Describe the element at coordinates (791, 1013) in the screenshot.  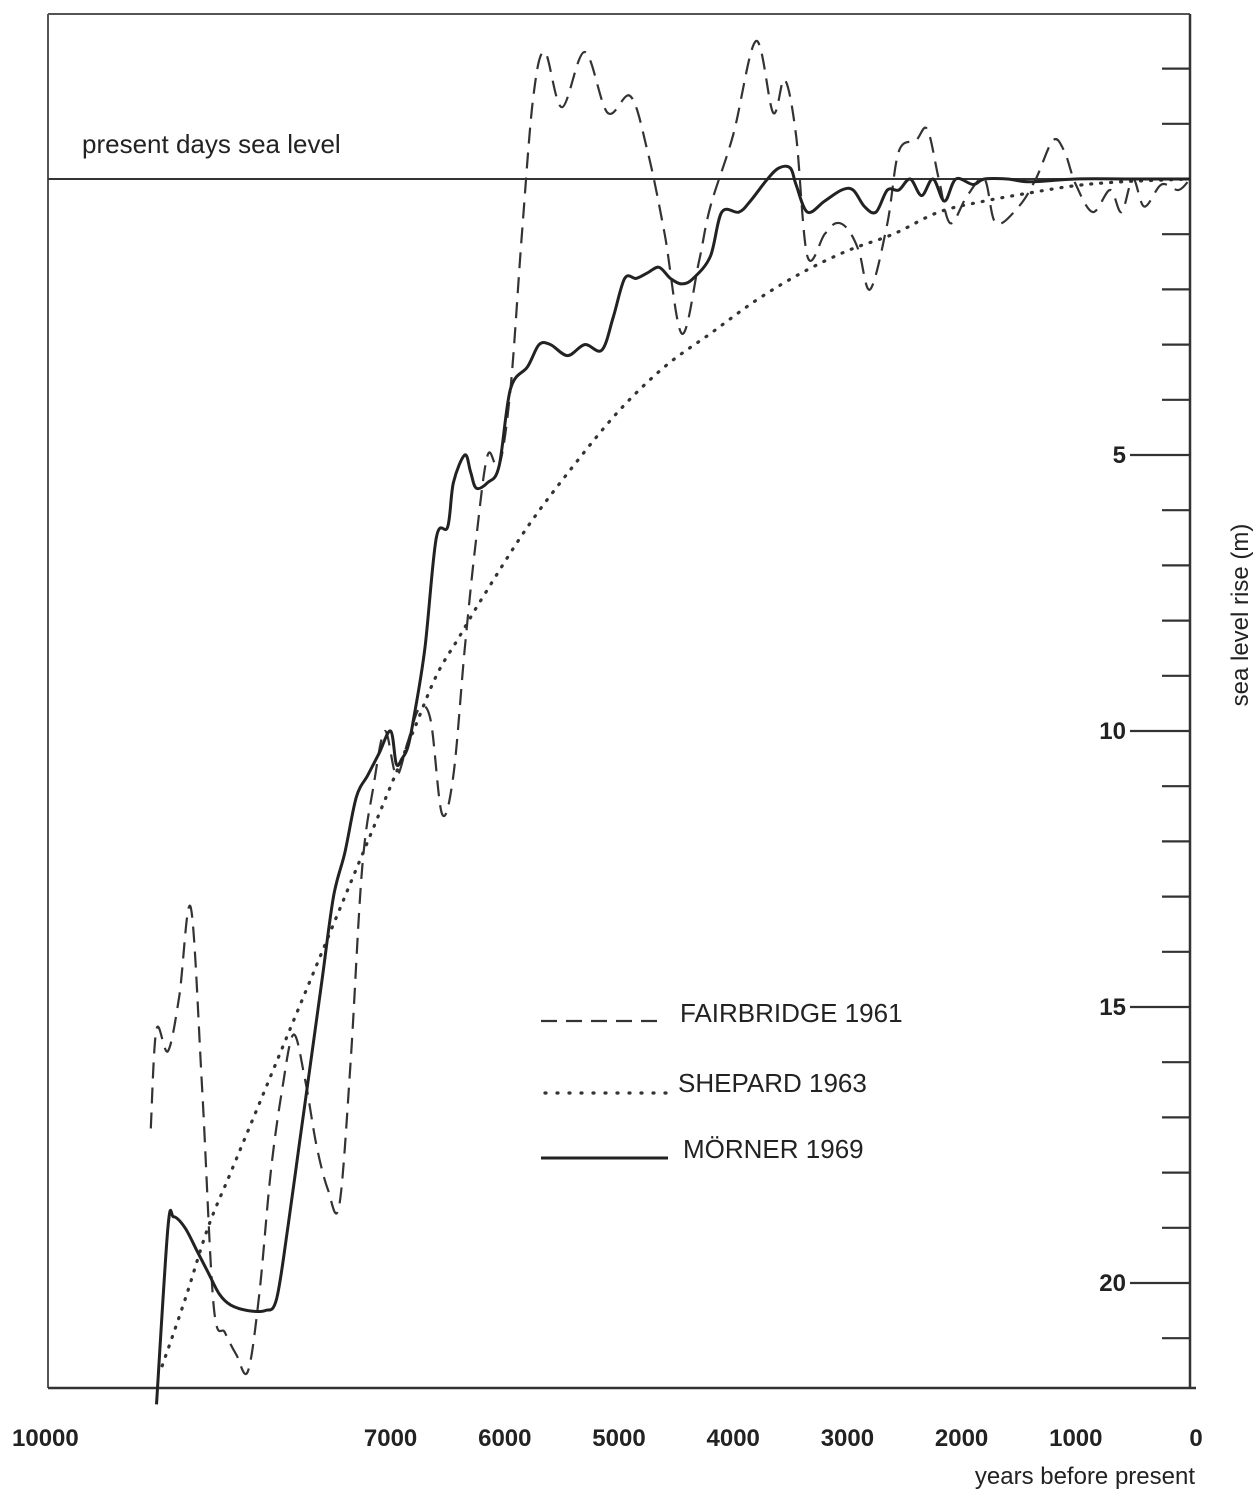
I see `legend-label-fairbridge: FAIRBRIDGE 1961` at that location.